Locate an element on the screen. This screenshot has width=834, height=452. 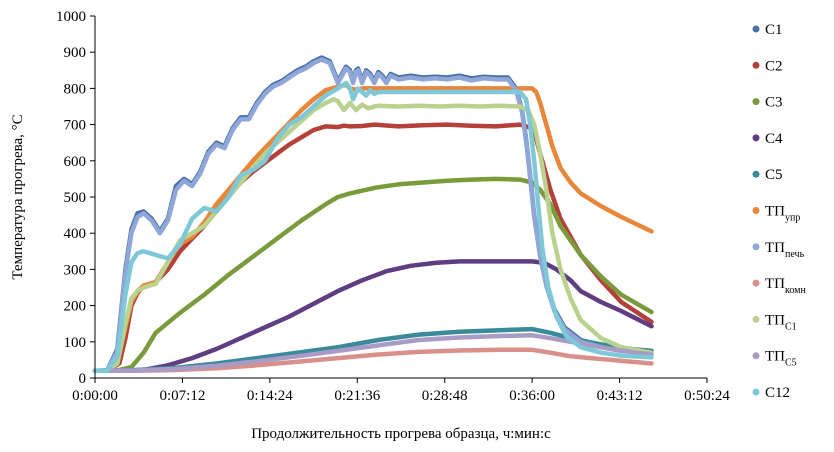
legend-label: ТПупр is located at coordinates (782, 214).